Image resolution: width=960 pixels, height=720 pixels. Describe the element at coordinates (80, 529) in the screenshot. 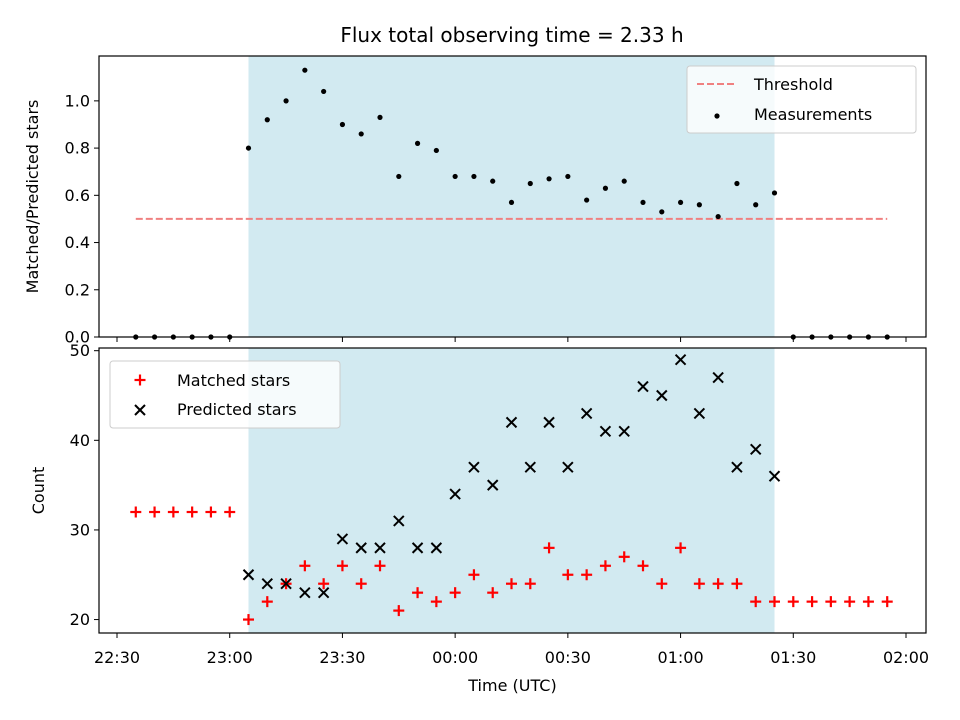

I see `bottom-y-tick-label: 30` at that location.